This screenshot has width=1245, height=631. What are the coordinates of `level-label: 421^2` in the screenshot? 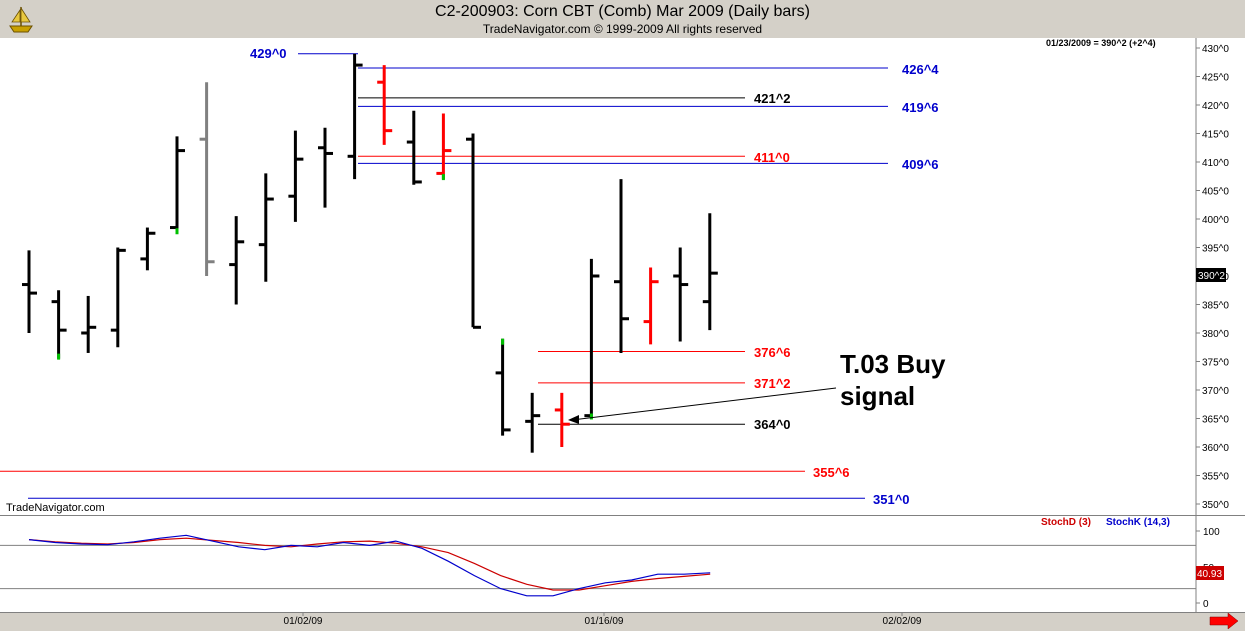 It's located at (772, 98).